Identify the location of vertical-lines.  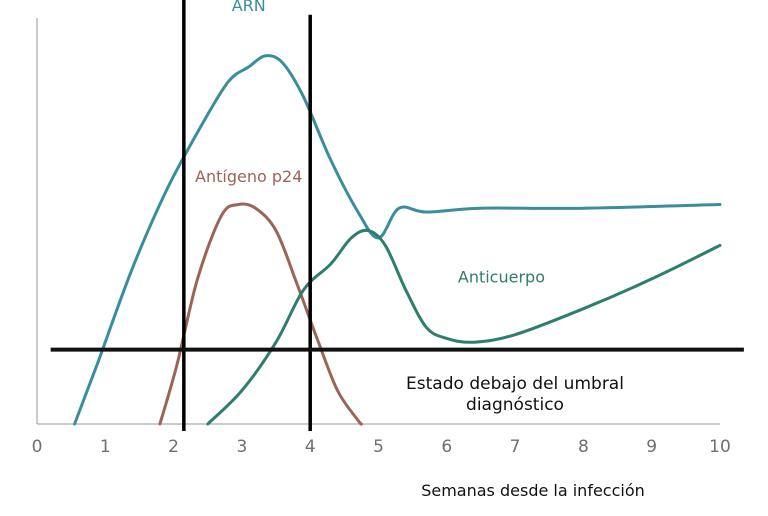
(247, 215).